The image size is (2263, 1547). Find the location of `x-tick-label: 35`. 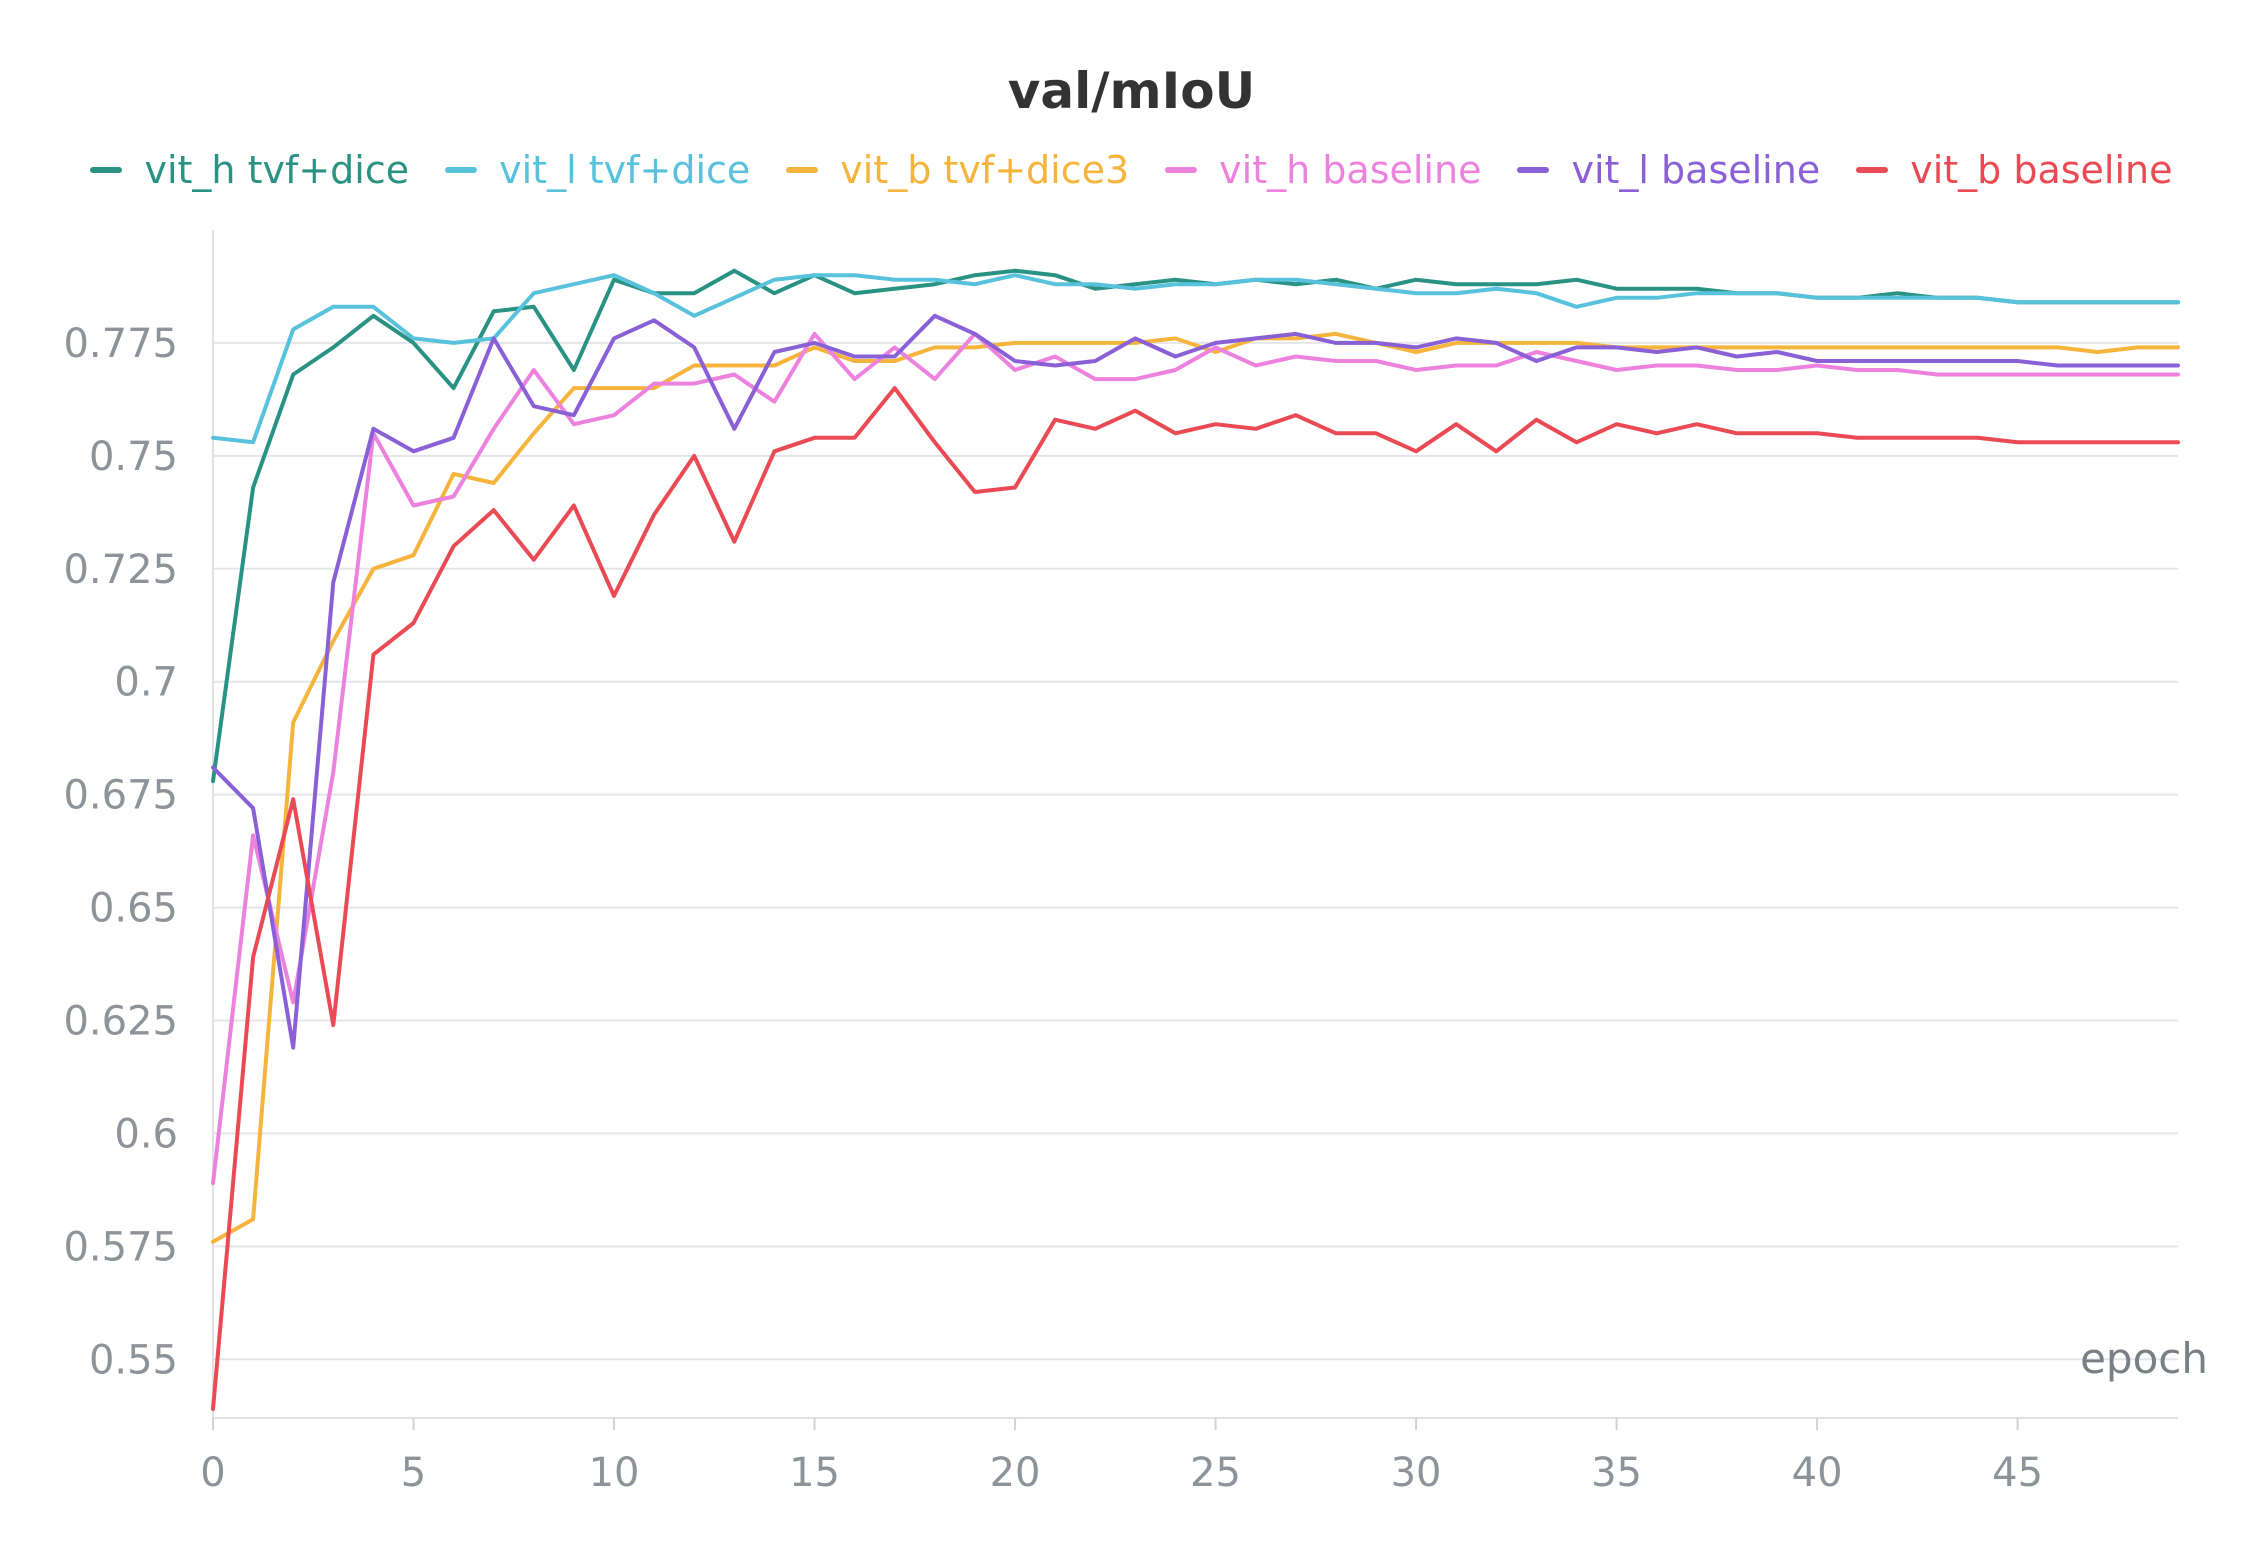

x-tick-label: 35 is located at coordinates (1616, 1473).